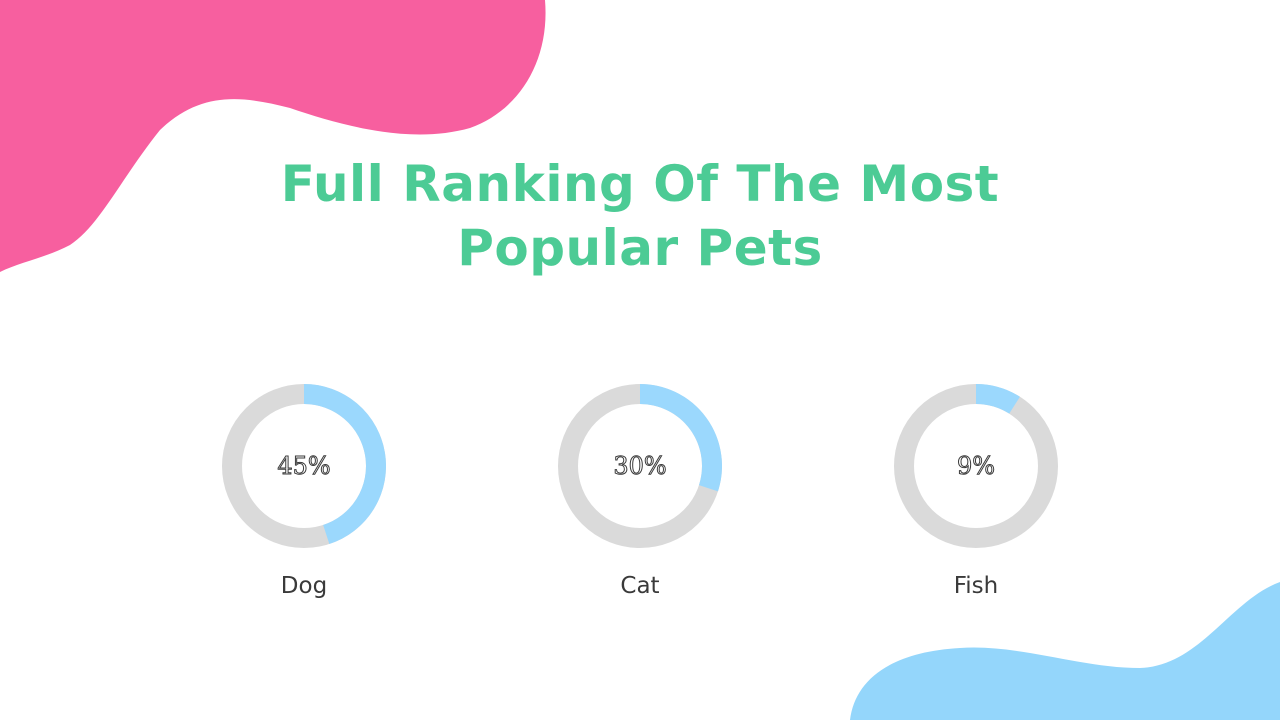 The height and width of the screenshot is (720, 1280). I want to click on fish-donut-chart: 9% Fish, so click(976, 495).